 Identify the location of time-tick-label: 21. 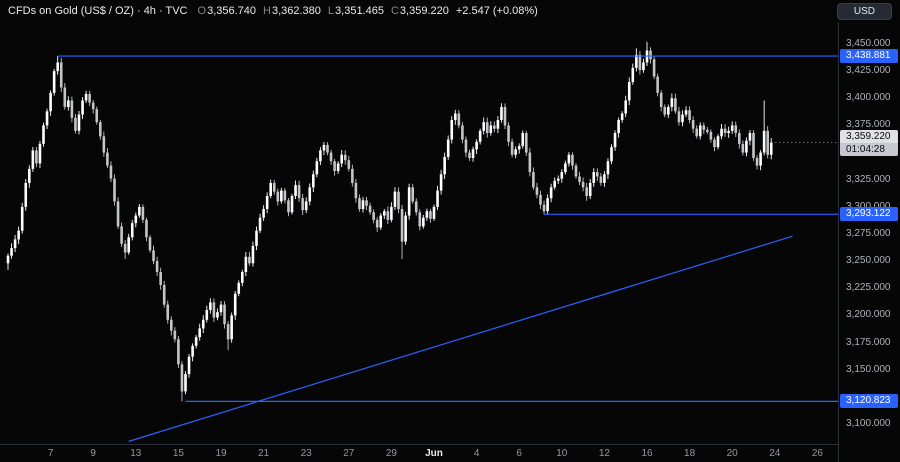
(264, 453).